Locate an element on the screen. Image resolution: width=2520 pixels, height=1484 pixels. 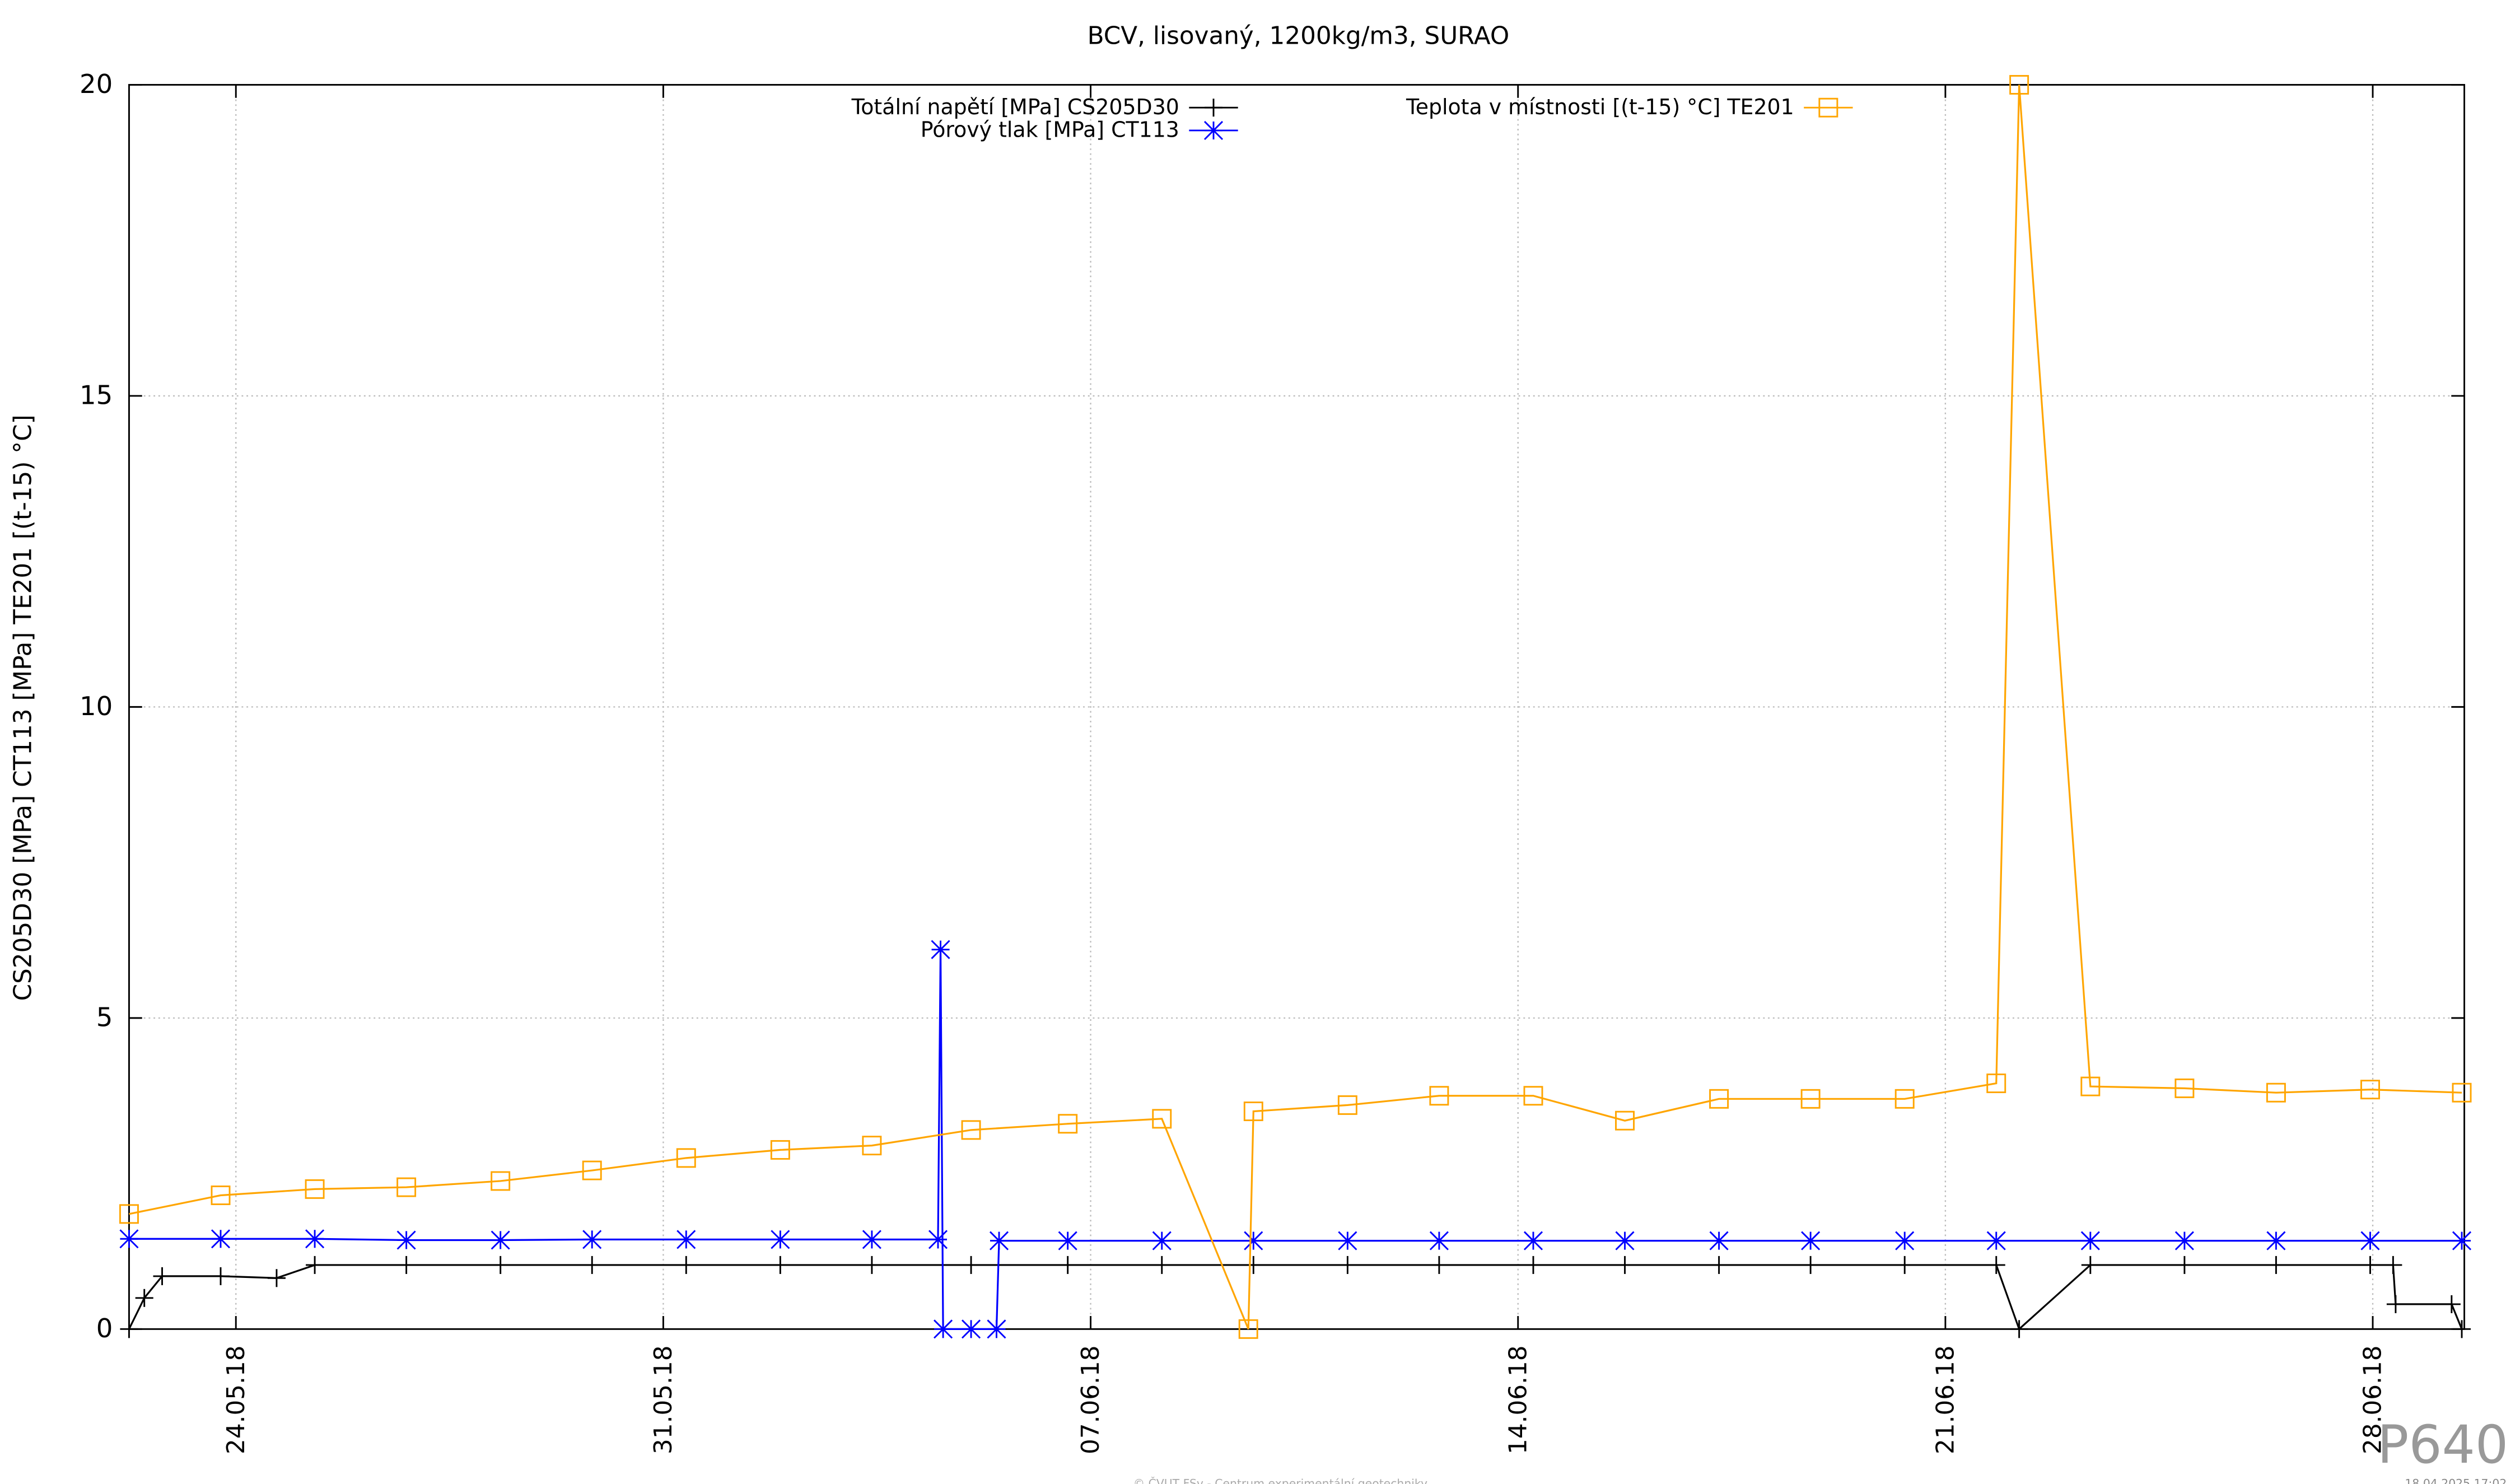
y-tick-label: 15 is located at coordinates (97, 395).